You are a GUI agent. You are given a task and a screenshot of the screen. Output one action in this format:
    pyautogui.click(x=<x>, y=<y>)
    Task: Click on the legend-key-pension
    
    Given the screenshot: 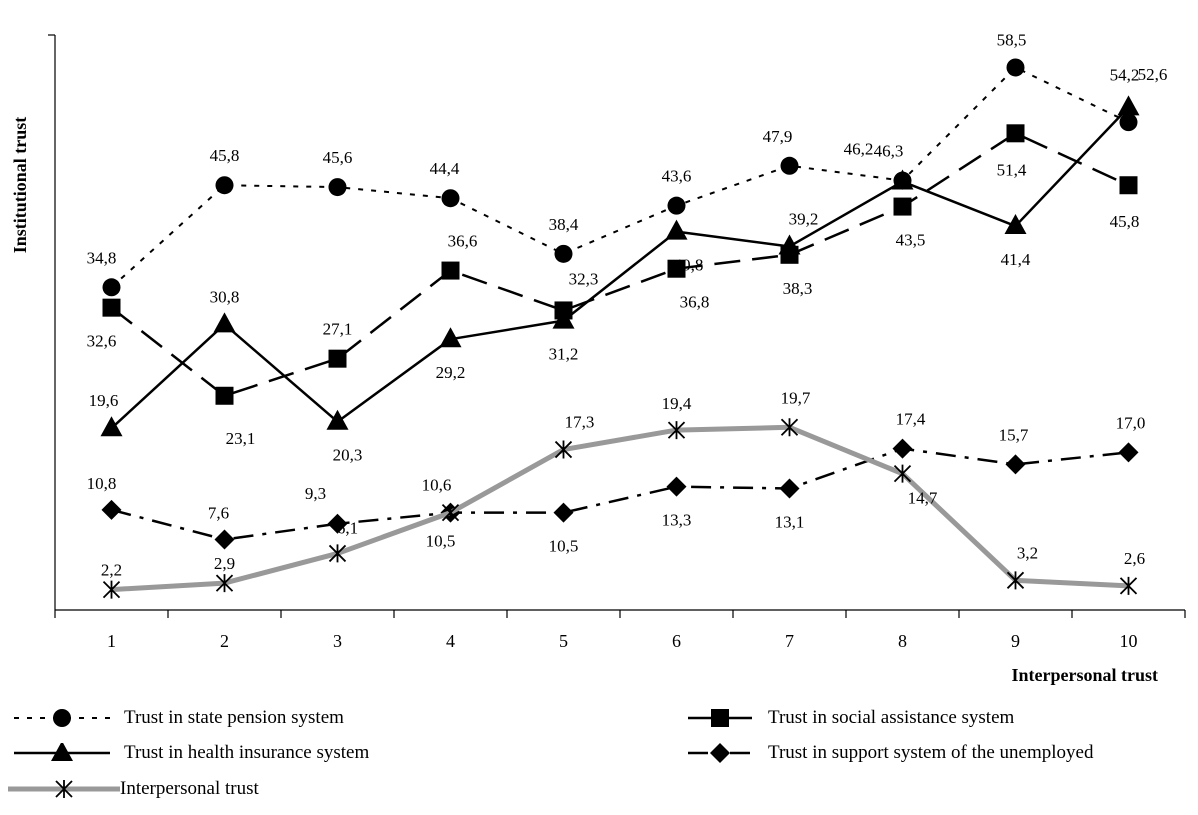 What is the action you would take?
    pyautogui.click(x=62, y=718)
    